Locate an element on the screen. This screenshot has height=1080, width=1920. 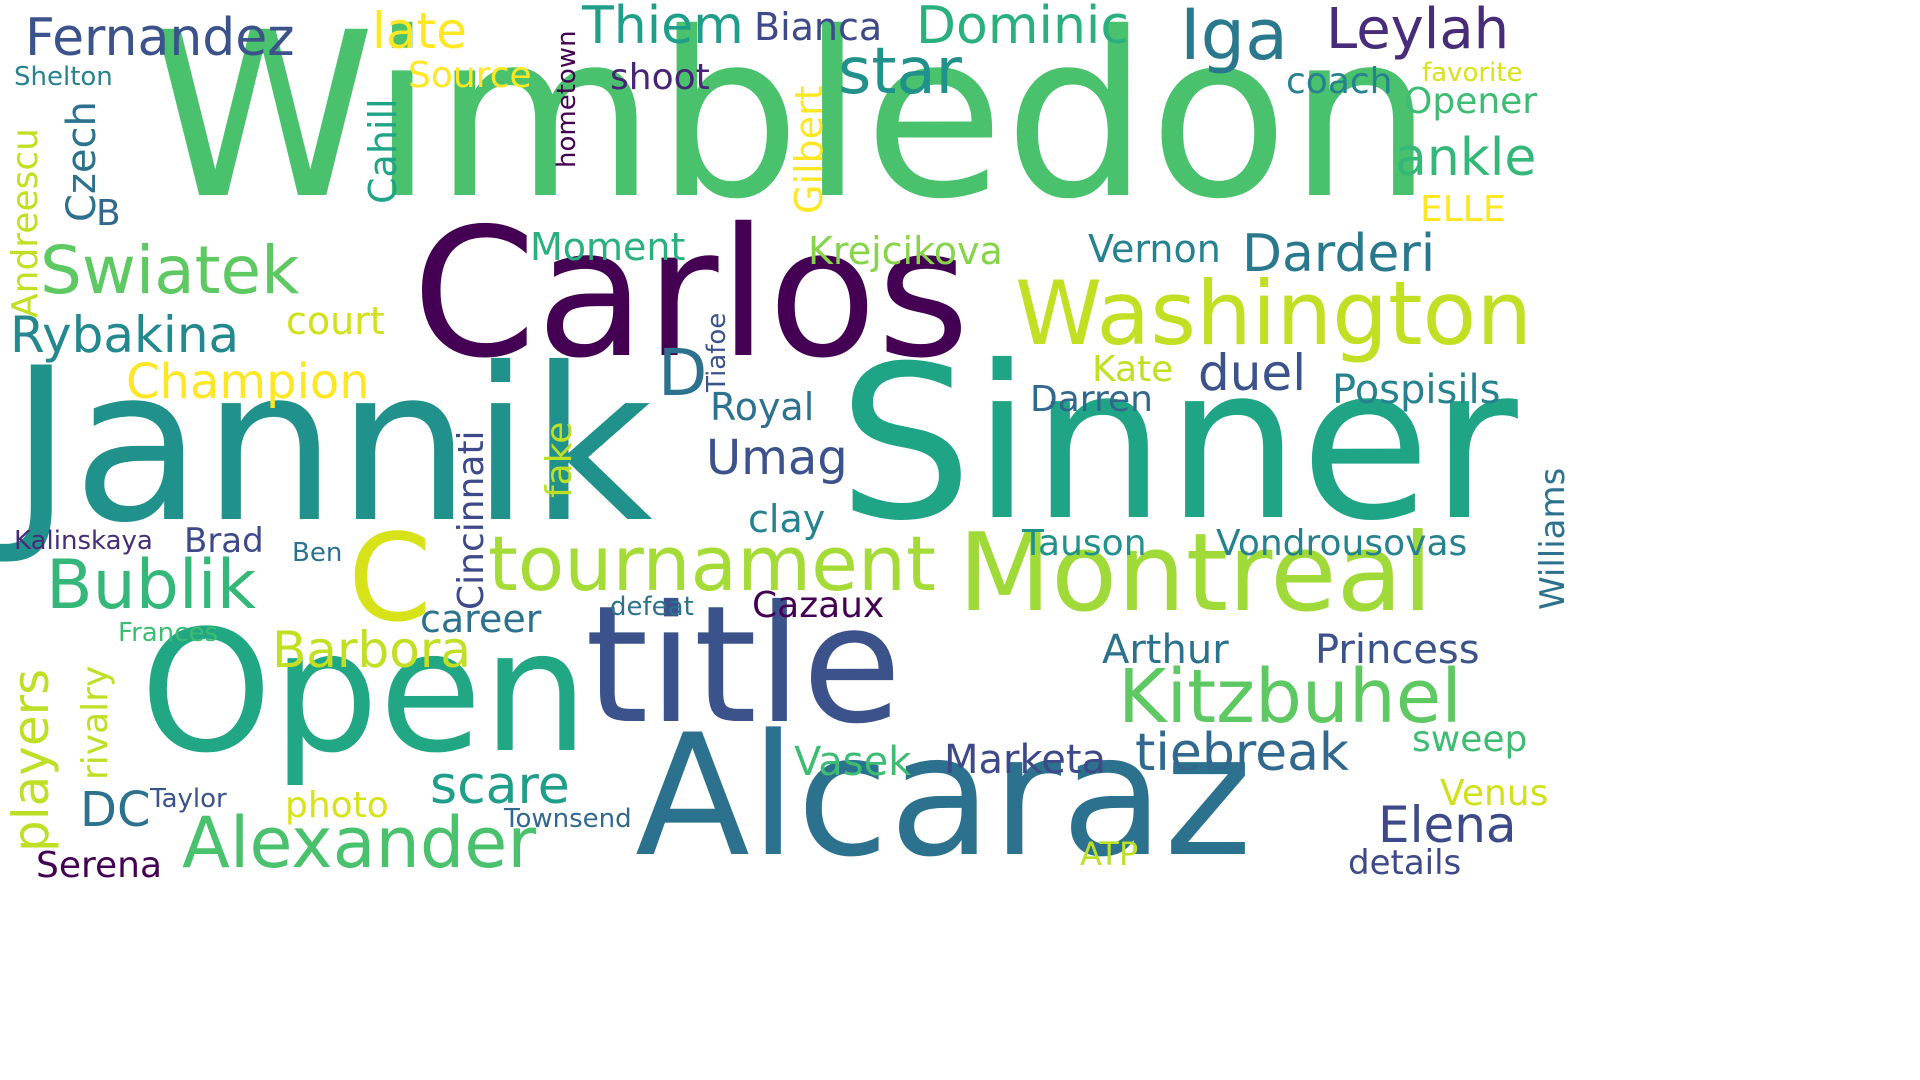
word-czech: Czech is located at coordinates (82, 161).